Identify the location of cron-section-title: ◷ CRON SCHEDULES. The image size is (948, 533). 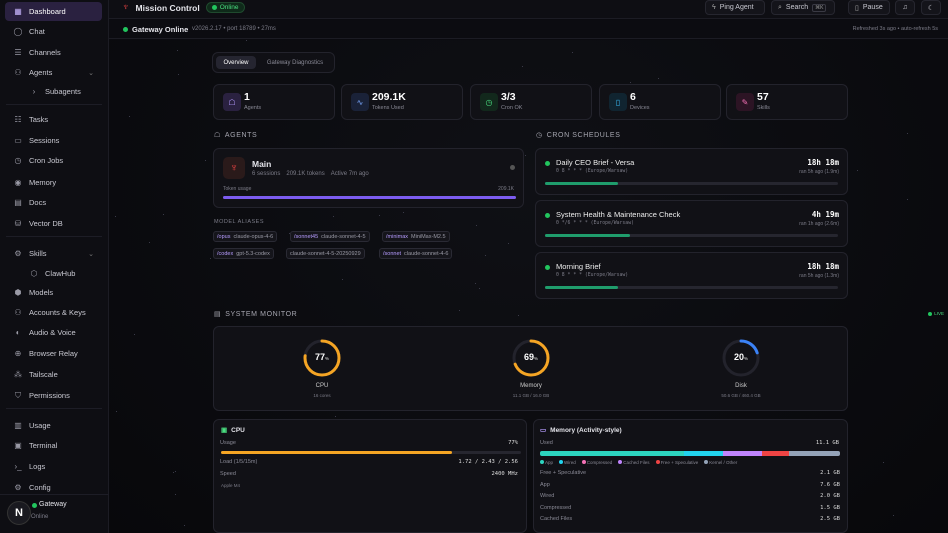
(578, 135).